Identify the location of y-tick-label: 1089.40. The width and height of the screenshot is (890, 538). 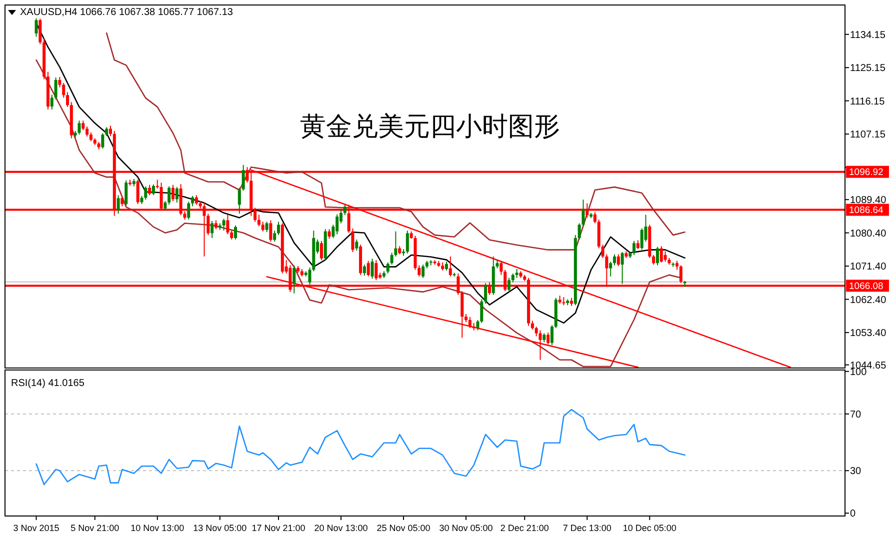
(868, 200).